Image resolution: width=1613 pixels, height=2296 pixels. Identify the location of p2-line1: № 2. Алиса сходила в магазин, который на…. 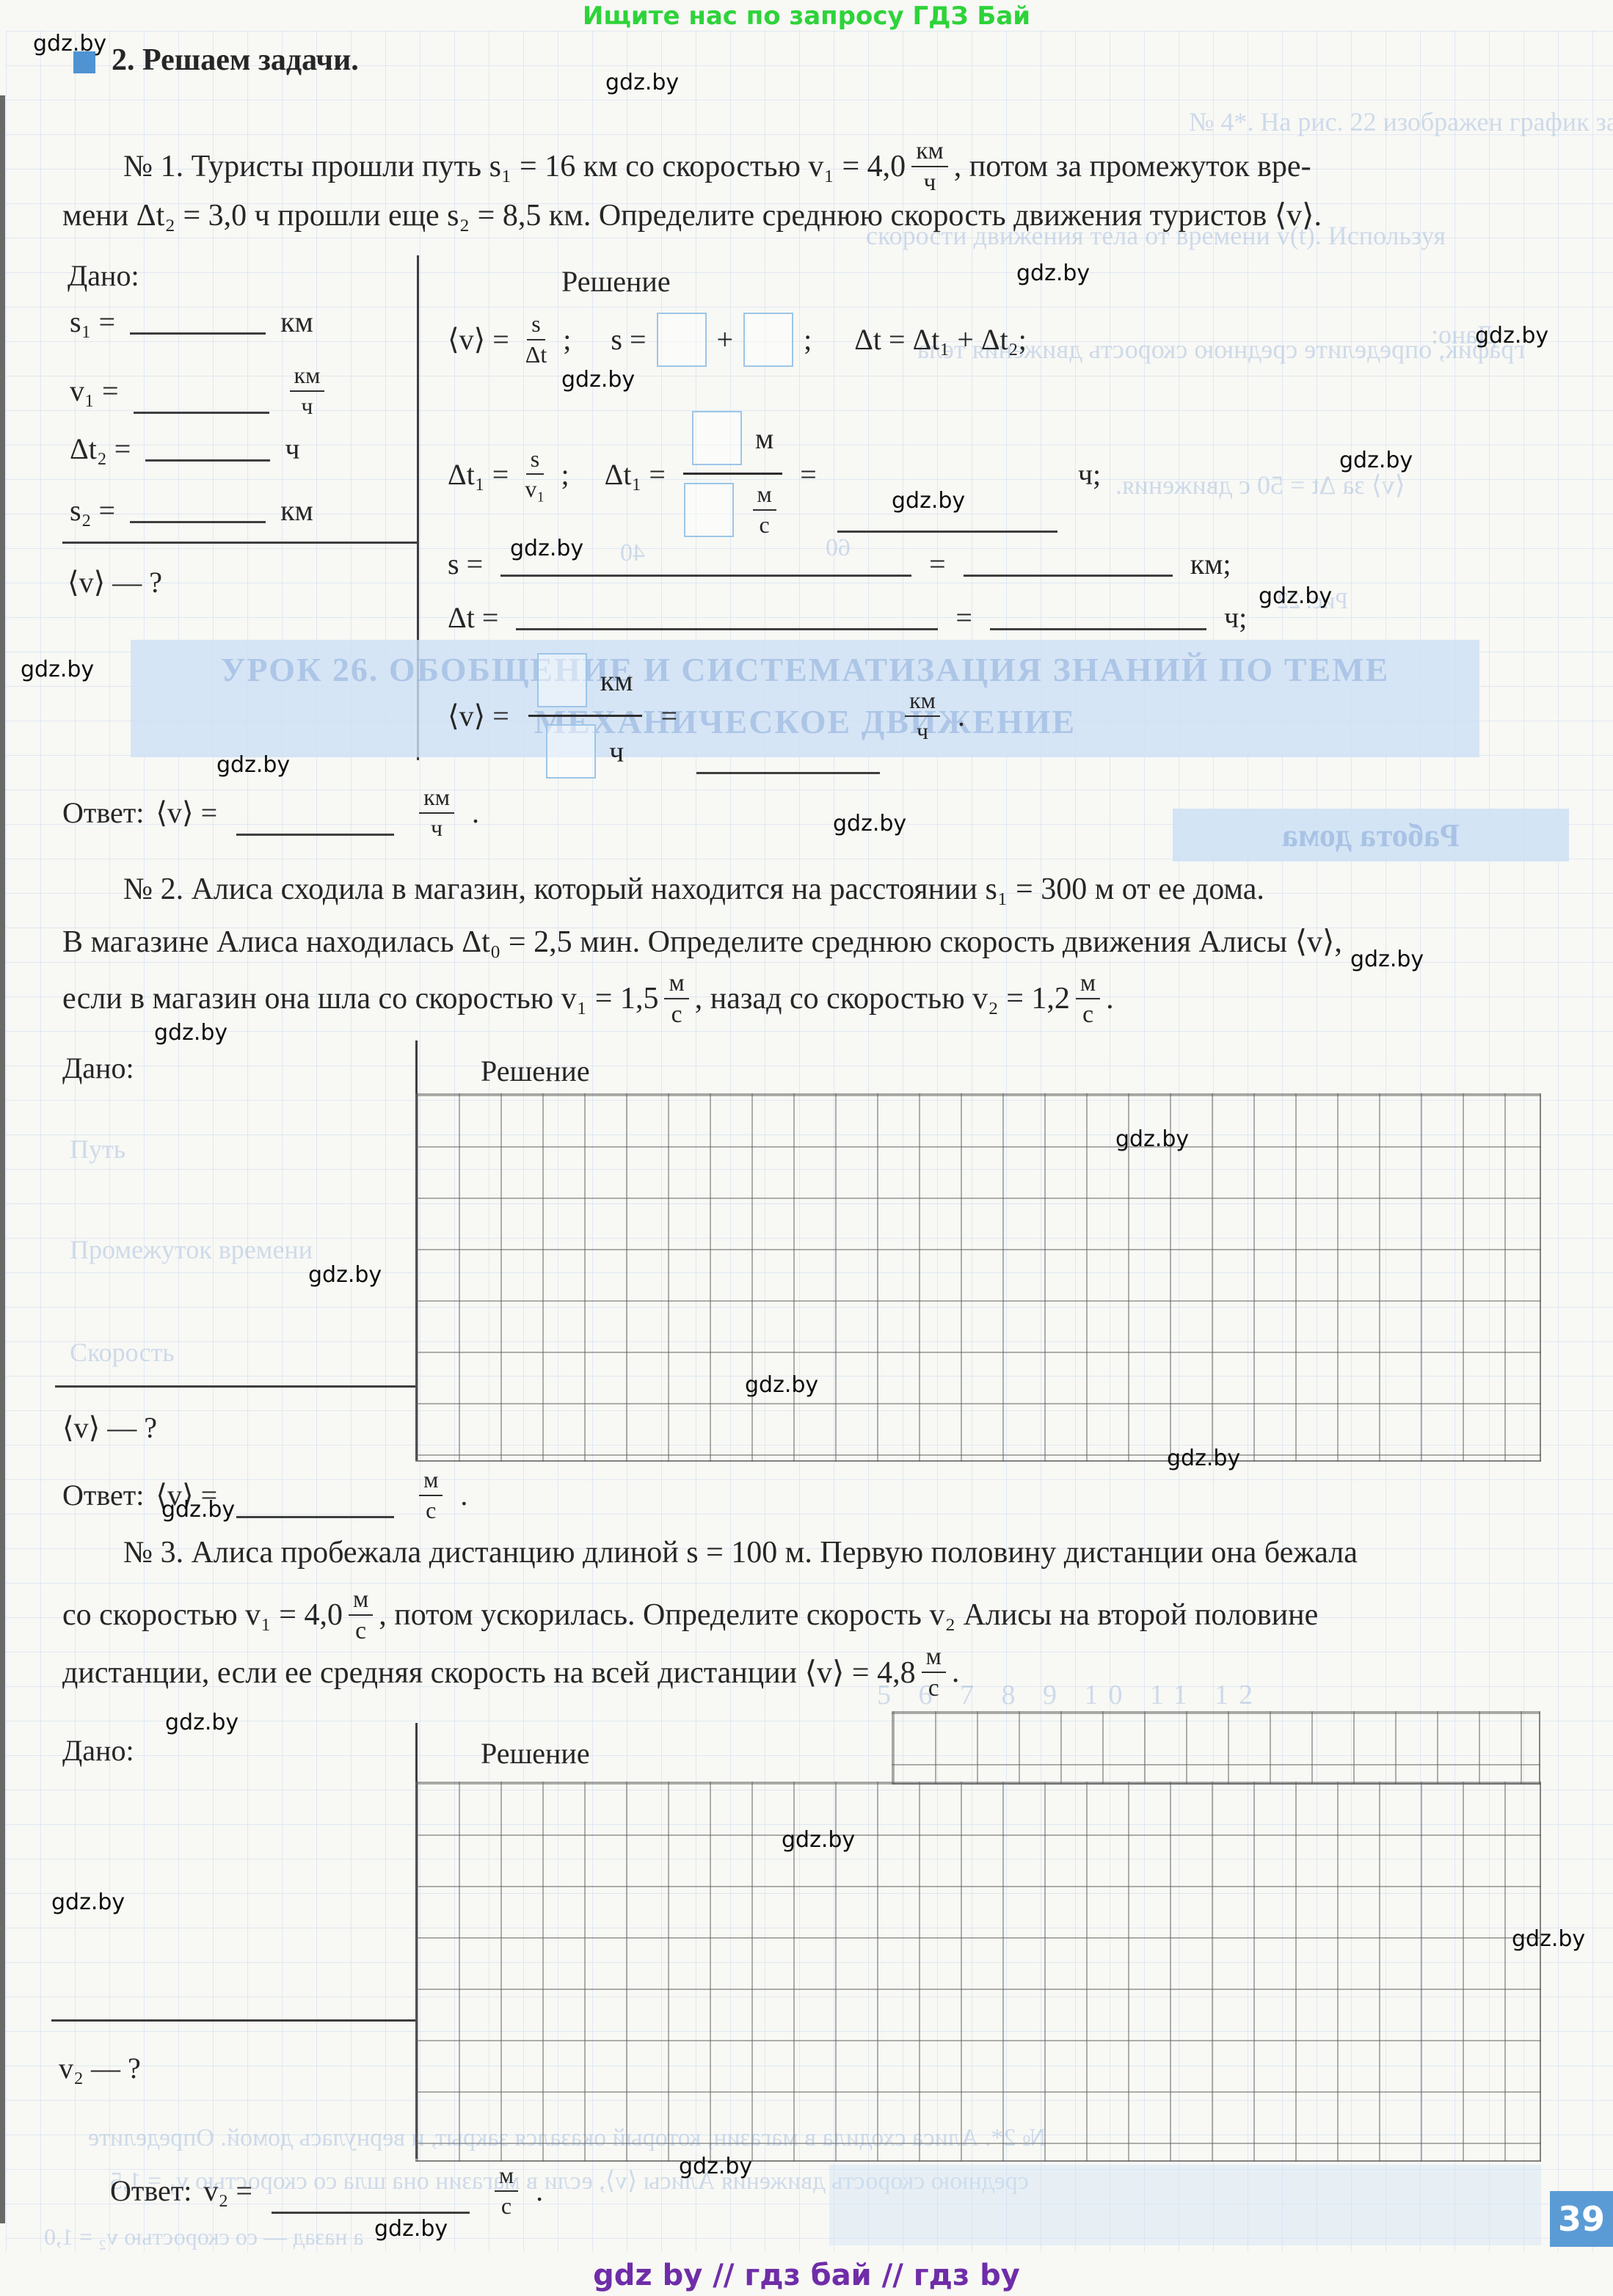
(693, 889).